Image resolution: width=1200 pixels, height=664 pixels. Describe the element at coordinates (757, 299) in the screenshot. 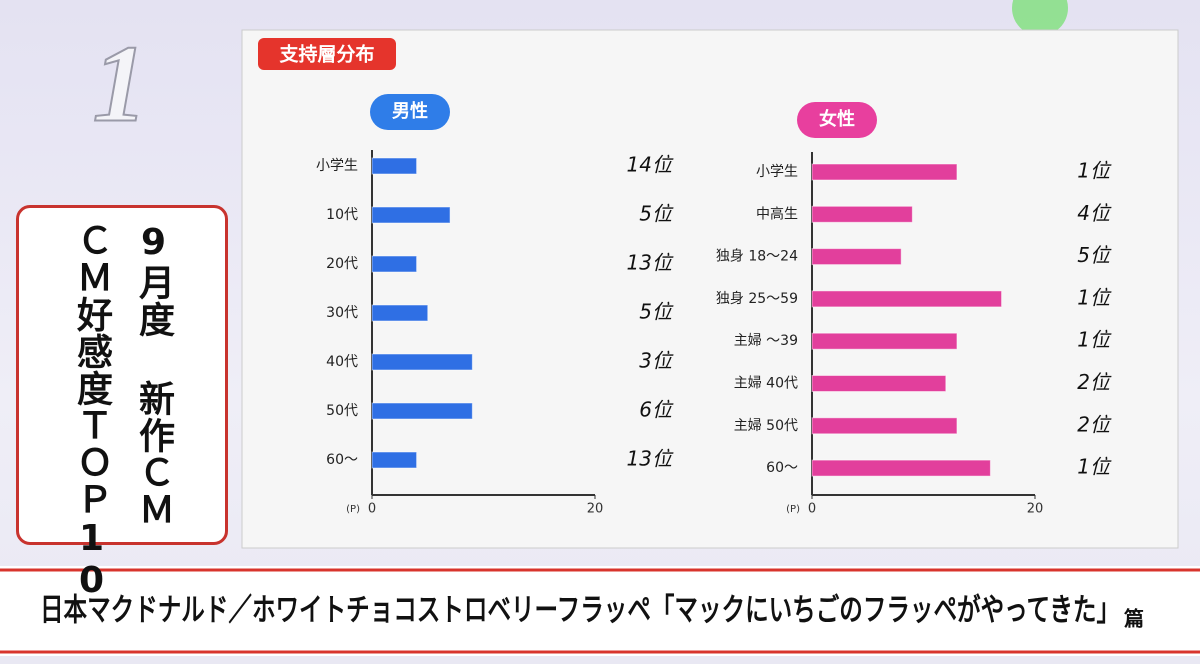

I see `category-label: 独身 25～59` at that location.